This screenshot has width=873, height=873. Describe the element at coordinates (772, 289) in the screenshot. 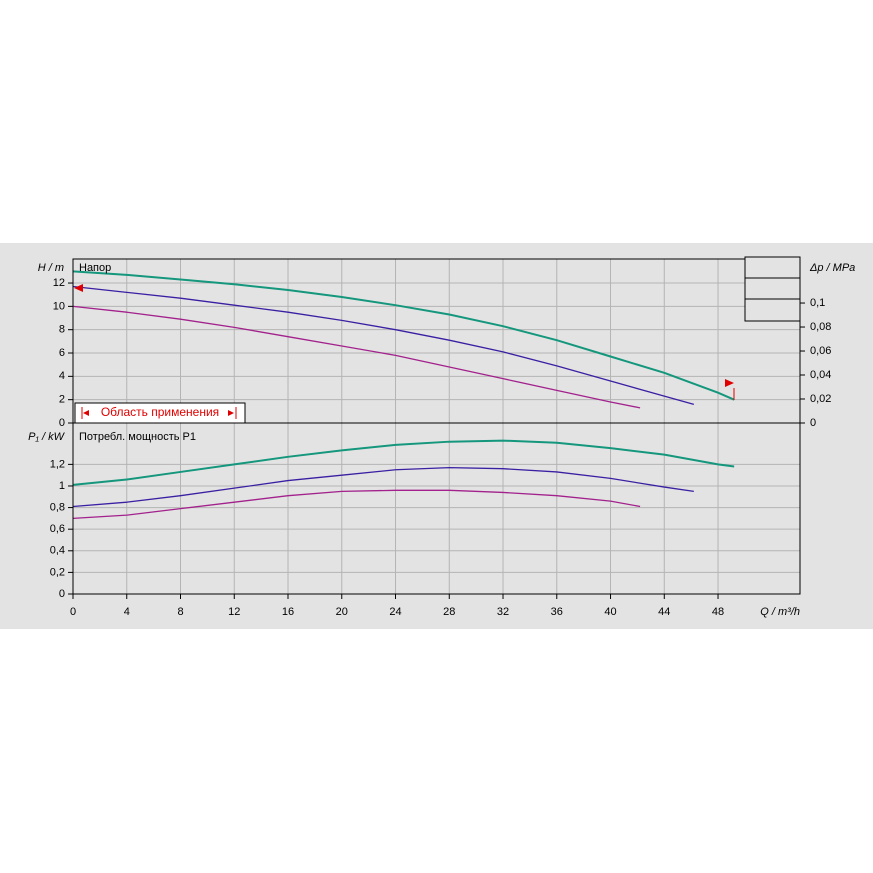

I see `legend` at that location.